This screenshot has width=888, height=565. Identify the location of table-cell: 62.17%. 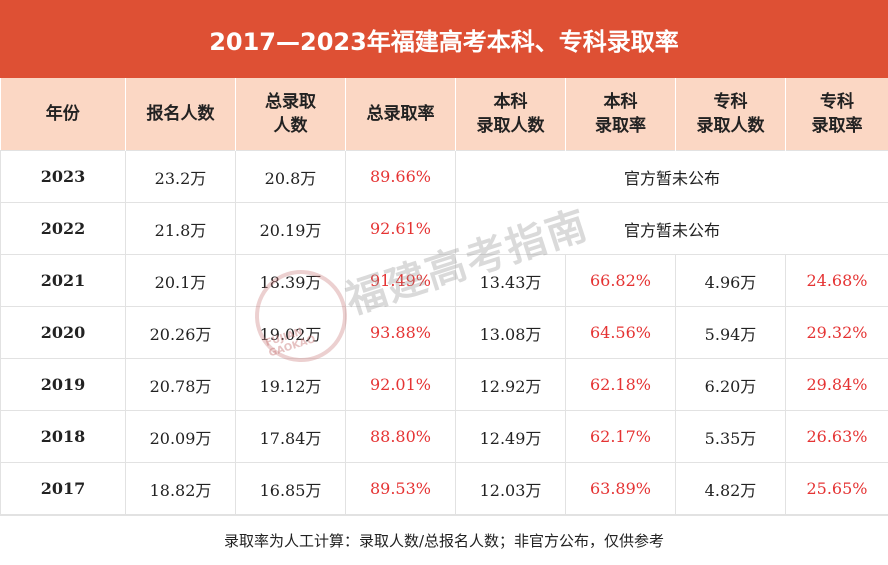
(621, 437).